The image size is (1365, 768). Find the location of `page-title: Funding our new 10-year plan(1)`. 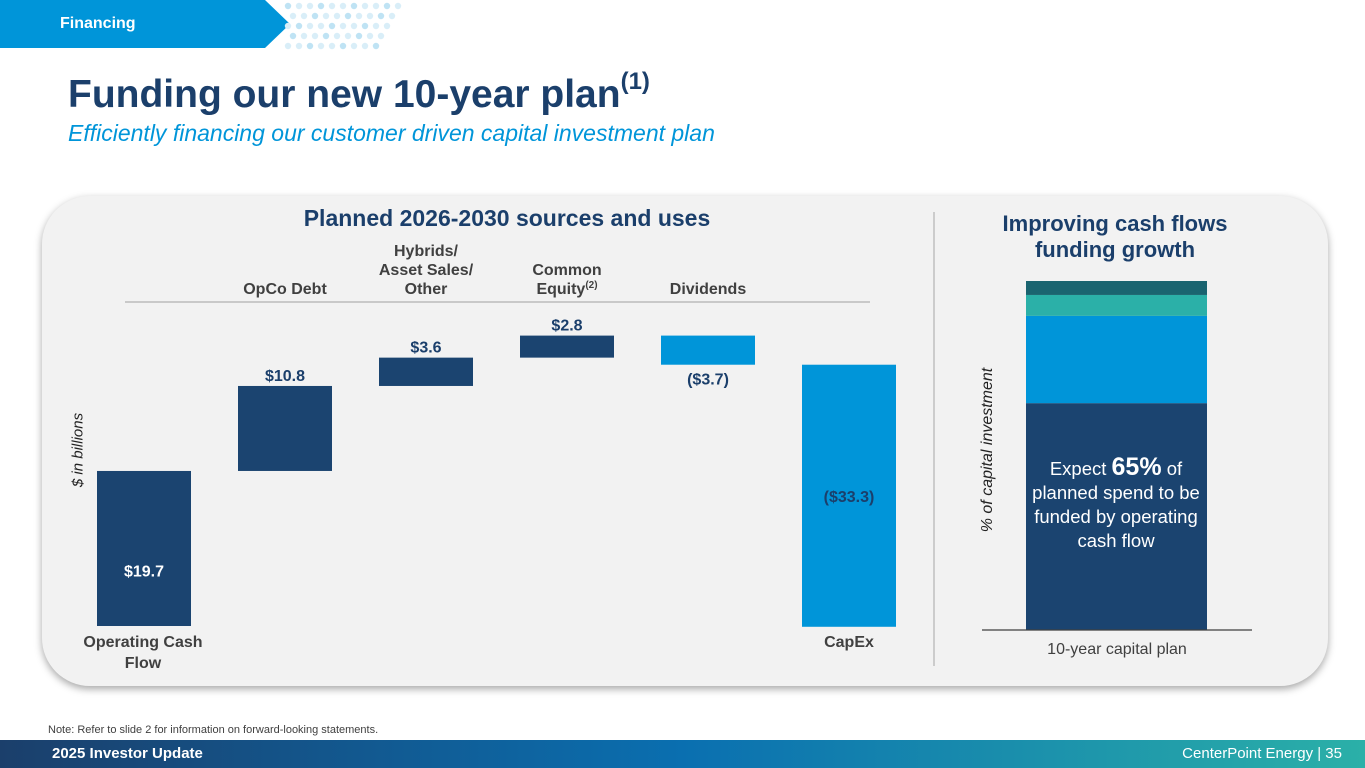

page-title: Funding our new 10-year plan(1) is located at coordinates (359, 92).